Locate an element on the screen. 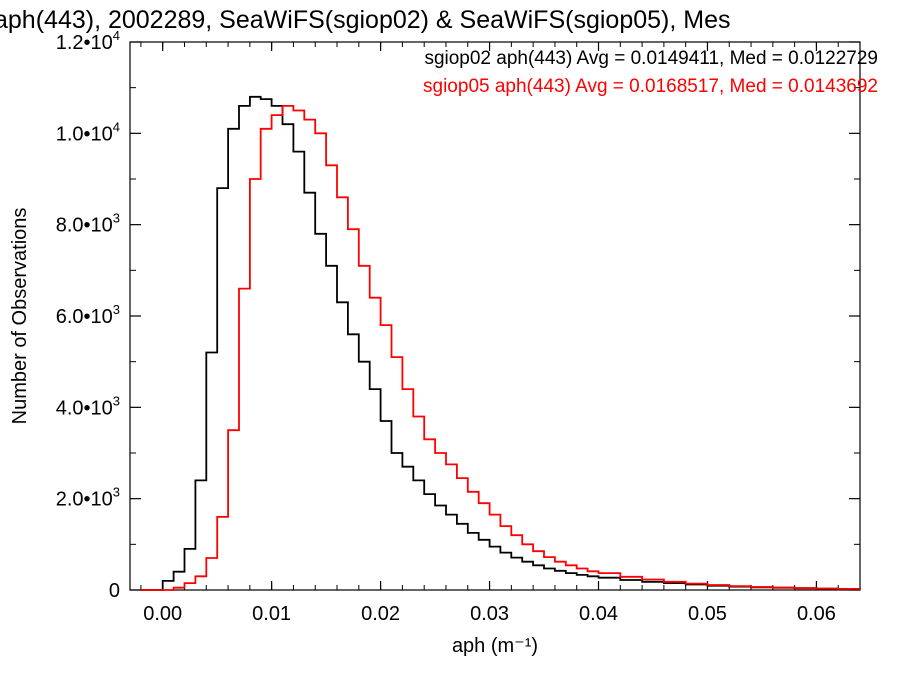 The image size is (900, 675). x-tick-label: 0.00 is located at coordinates (162, 614).